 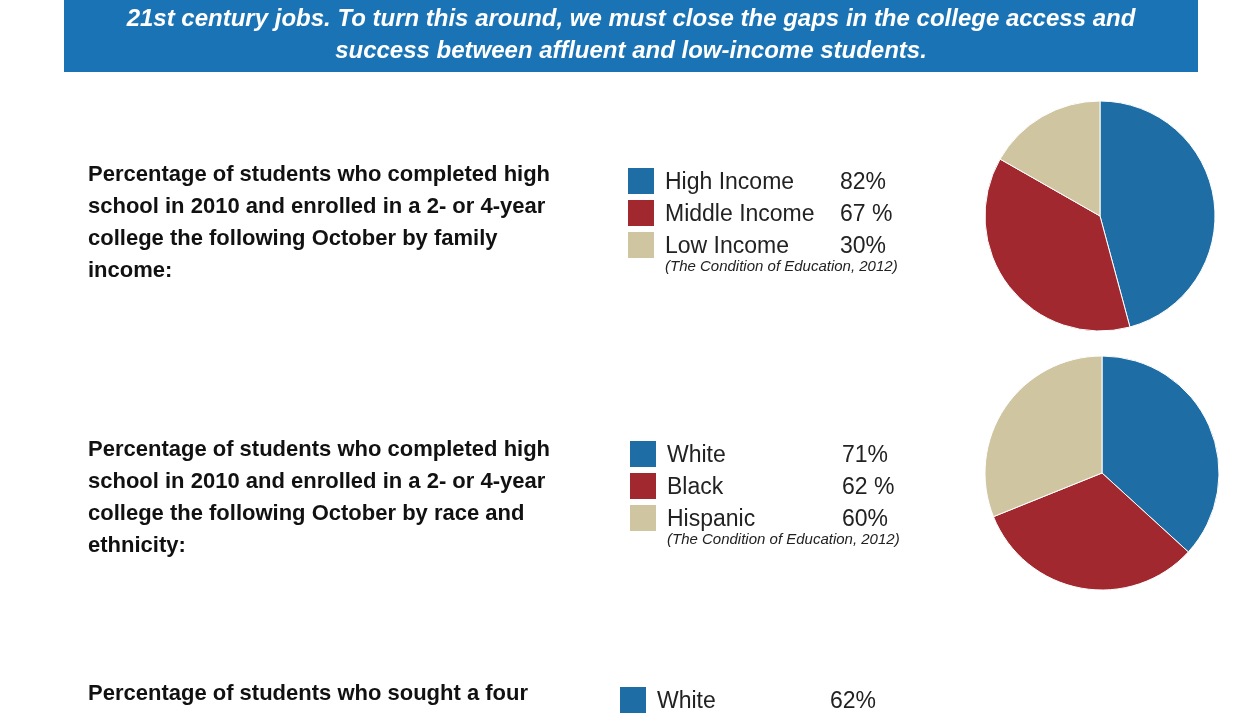 I want to click on text: Percentage of students who completed high school in 2010 and enrolled in a 2- or 4-year college the following October by race and ethnicity:, so click(x=319, y=496).